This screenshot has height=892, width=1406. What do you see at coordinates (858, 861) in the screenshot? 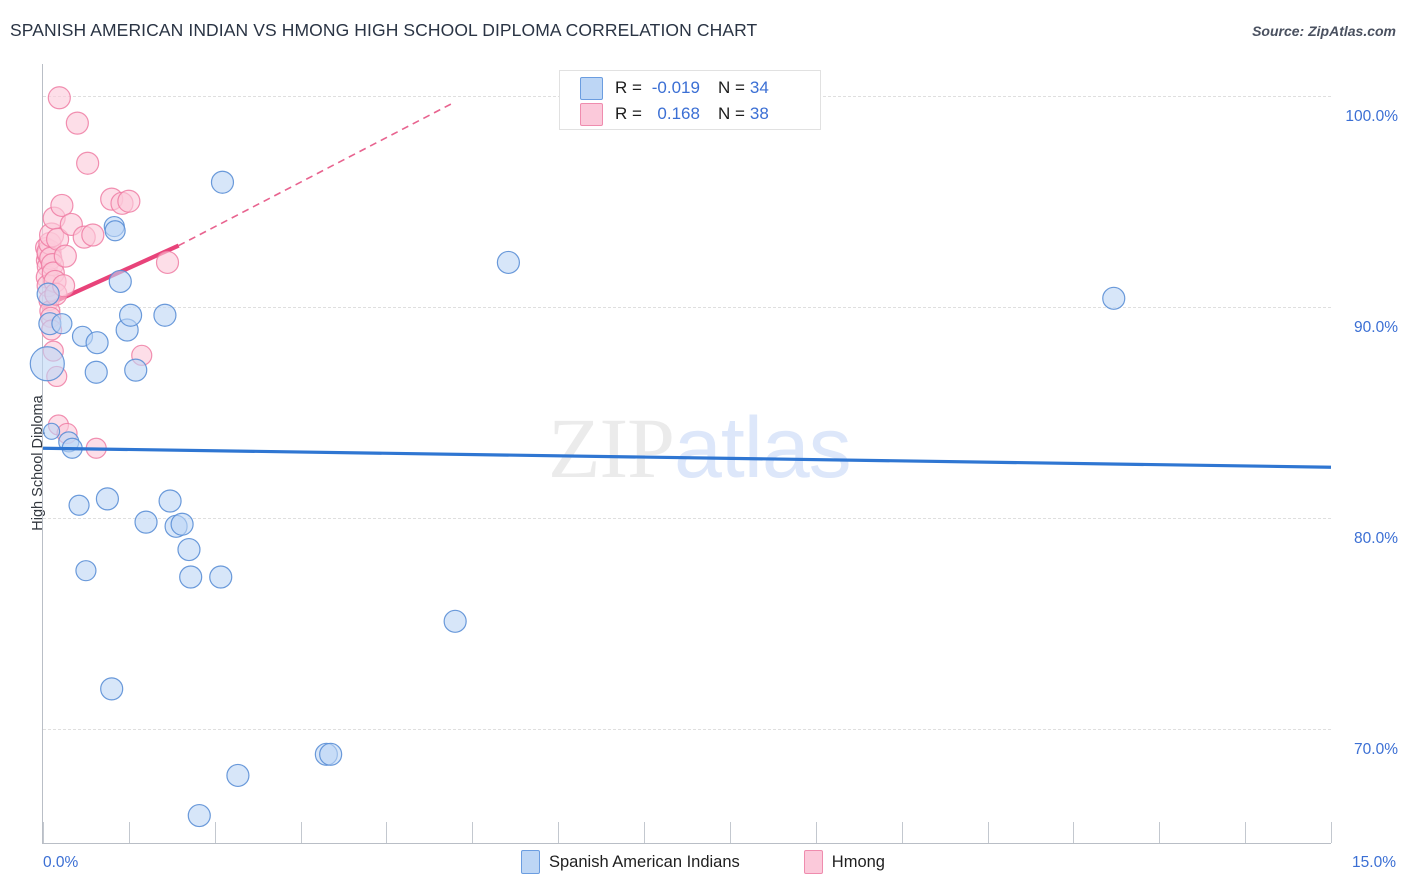
I see `series-label-hmong: Hmong` at bounding box center [858, 861].